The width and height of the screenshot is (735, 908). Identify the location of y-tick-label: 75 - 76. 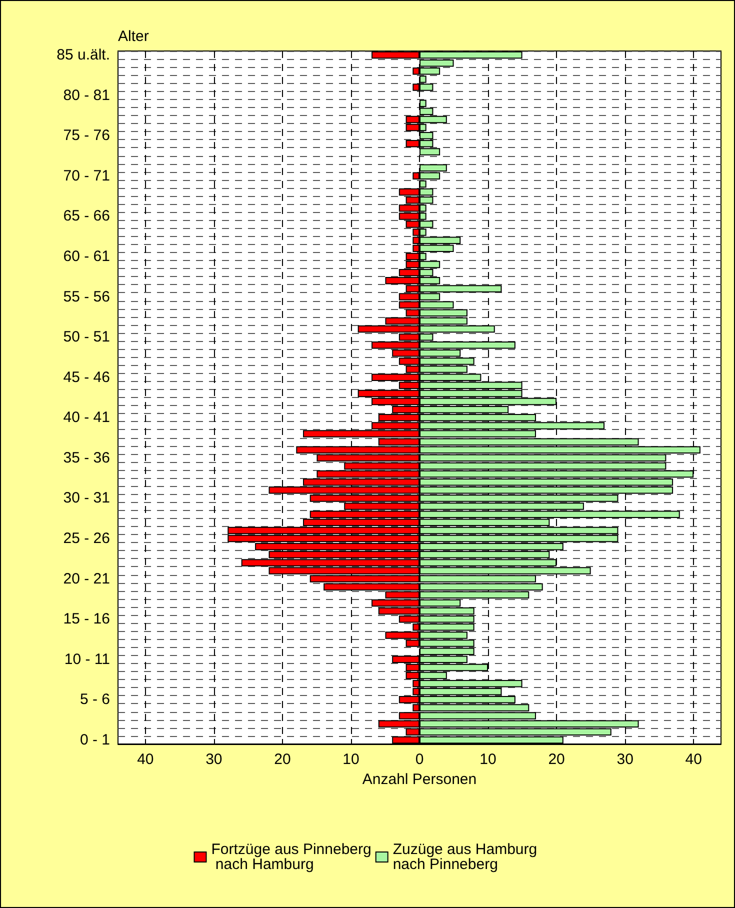
(86, 135).